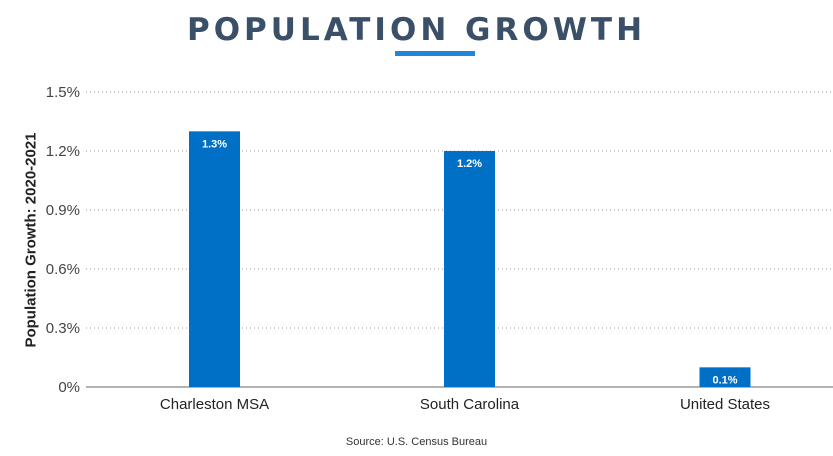 The image size is (833, 456). I want to click on y-tick-label: 0%, so click(69, 387).